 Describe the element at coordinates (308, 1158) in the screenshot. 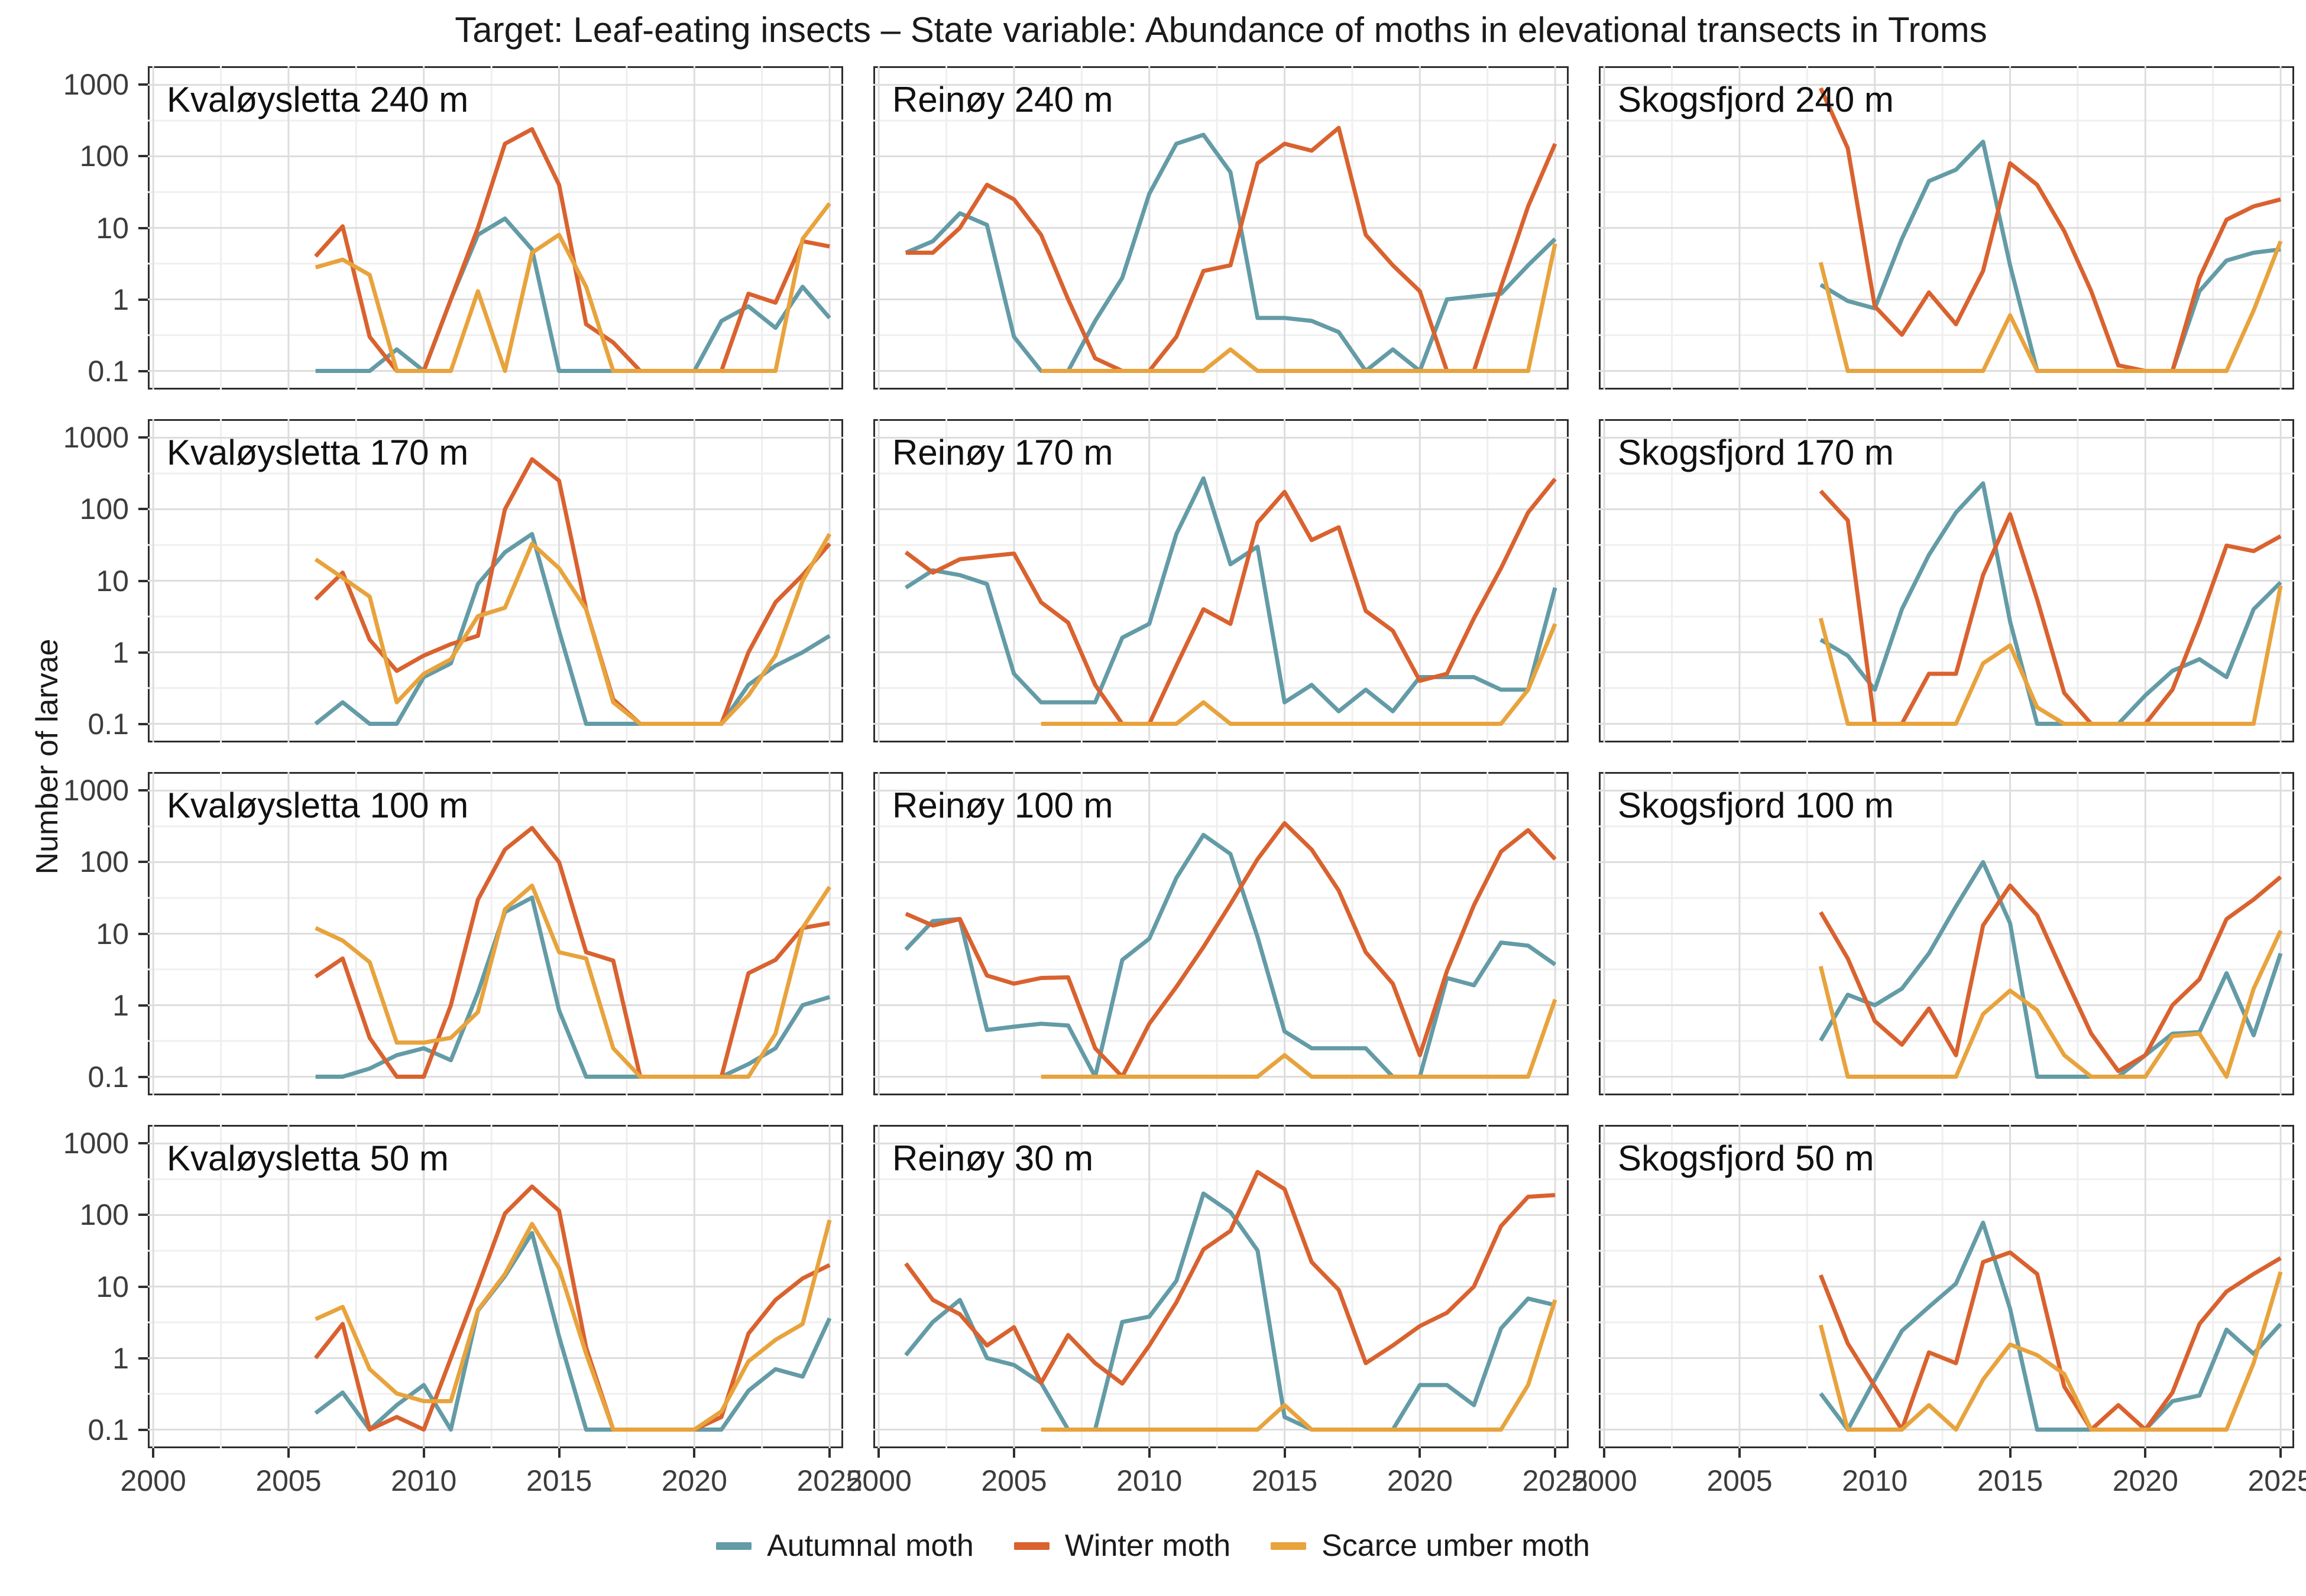

I see `facet-strip-label: Kvaløysletta 50 m` at that location.